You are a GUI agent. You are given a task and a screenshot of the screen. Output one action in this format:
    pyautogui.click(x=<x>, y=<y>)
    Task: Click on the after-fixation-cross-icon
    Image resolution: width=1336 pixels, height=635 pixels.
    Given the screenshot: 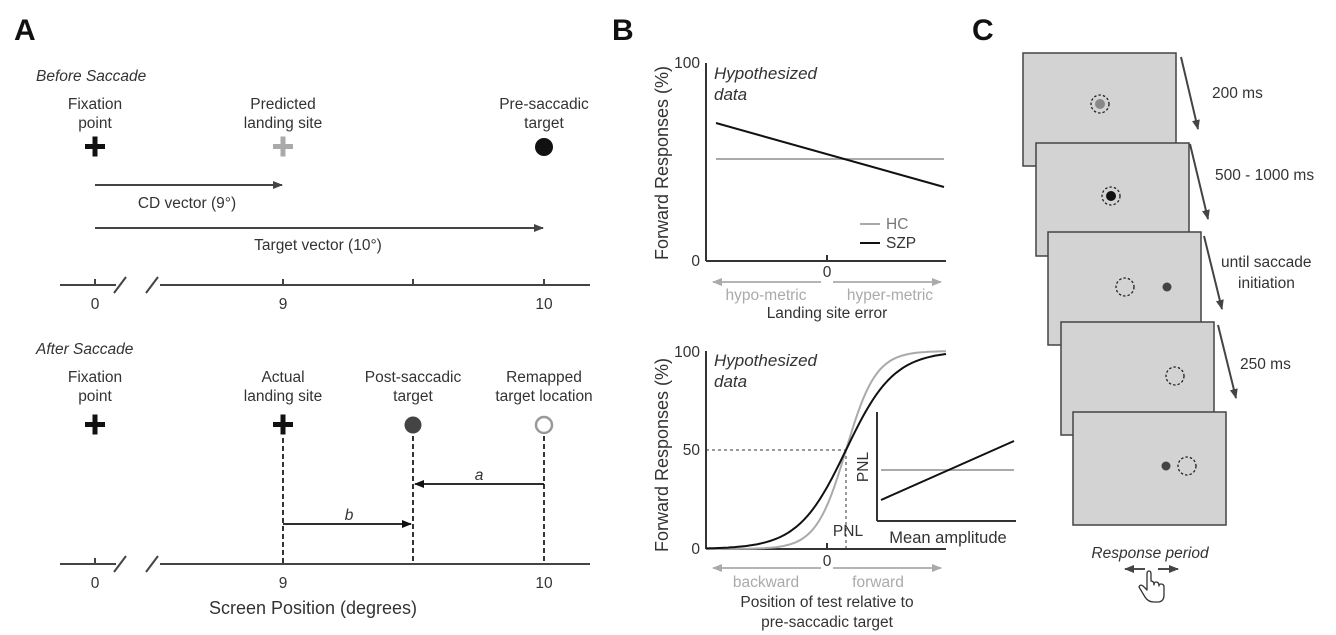 What is the action you would take?
    pyautogui.click(x=95, y=424)
    